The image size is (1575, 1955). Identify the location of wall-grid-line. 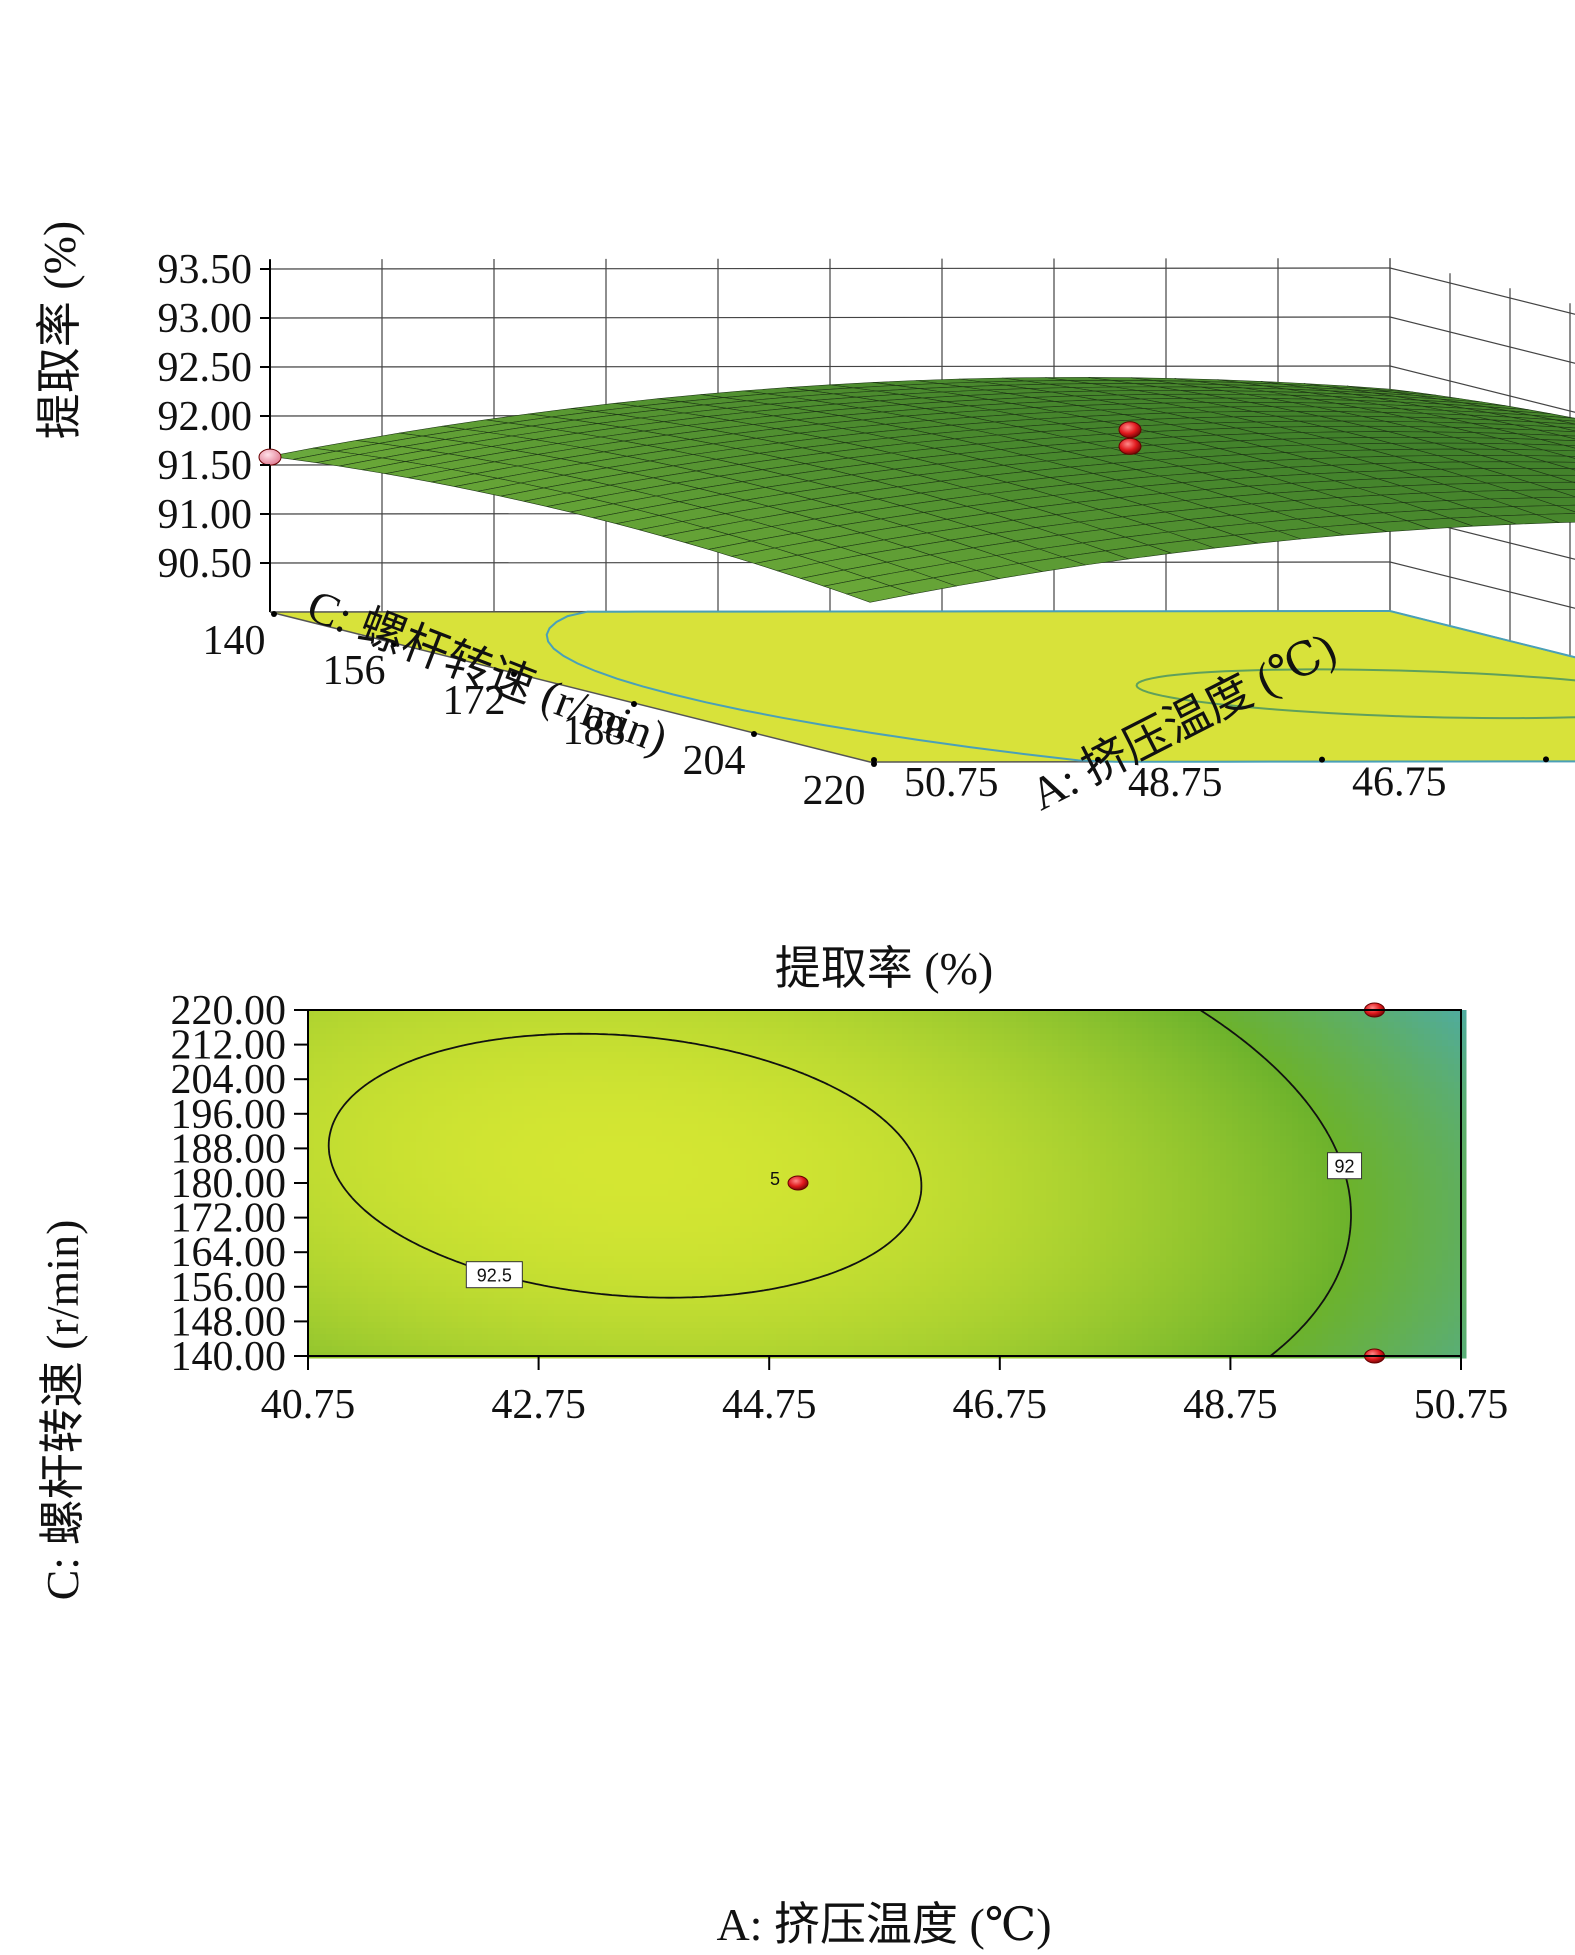
(1482, 536).